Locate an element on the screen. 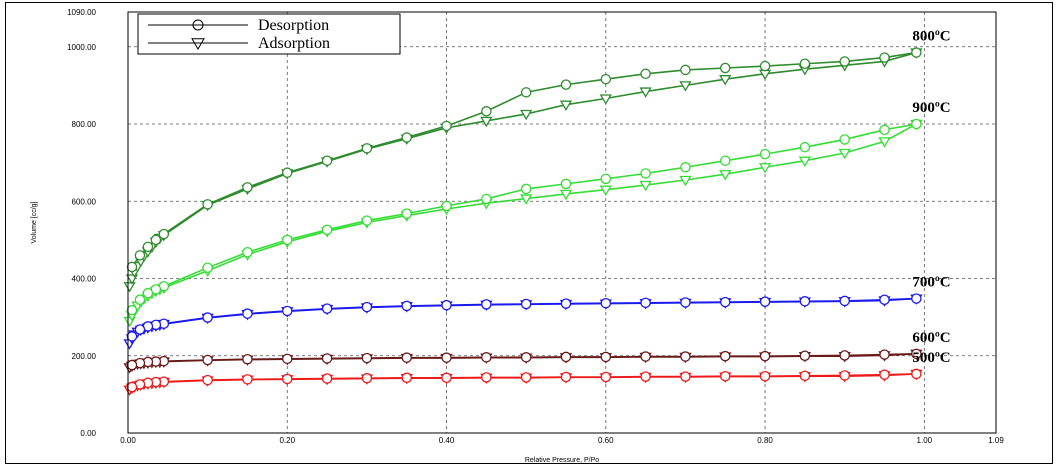 The width and height of the screenshot is (1059, 467). x-tick-label: 0.00 is located at coordinates (128, 440).